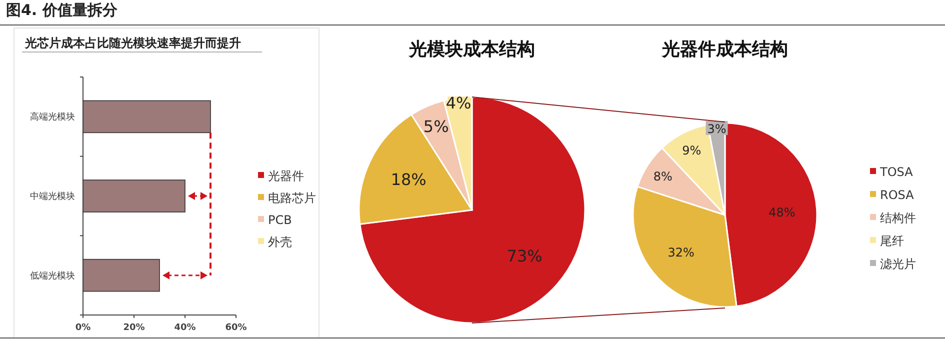 The height and width of the screenshot is (358, 945). I want to click on chart-title: 光器件成本结构, so click(724, 49).